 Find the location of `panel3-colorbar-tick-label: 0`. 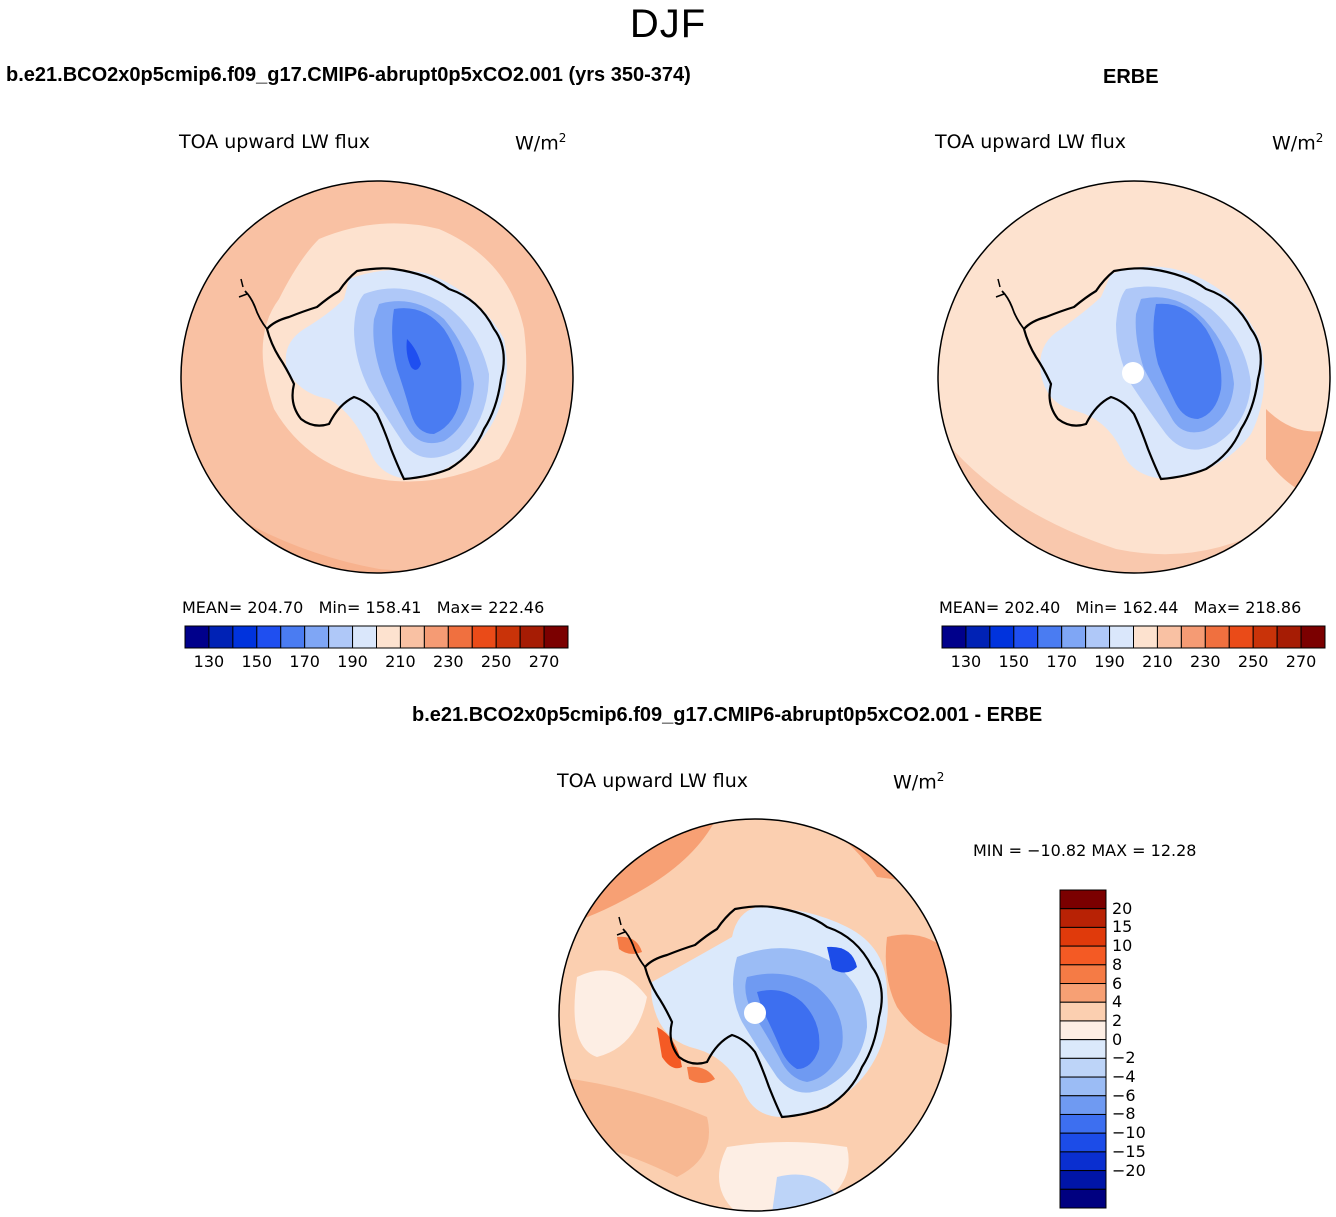

panel3-colorbar-tick-label: 0 is located at coordinates (1117, 1039).